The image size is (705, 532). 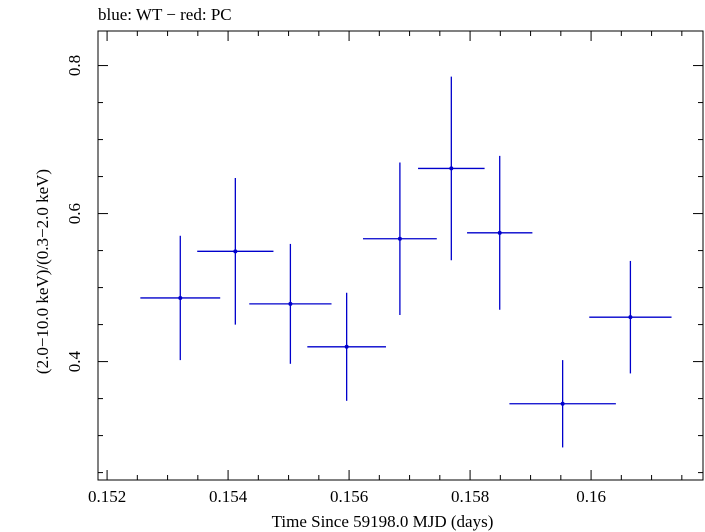 What do you see at coordinates (349, 496) in the screenshot?
I see `x-tick-label: 0.156` at bounding box center [349, 496].